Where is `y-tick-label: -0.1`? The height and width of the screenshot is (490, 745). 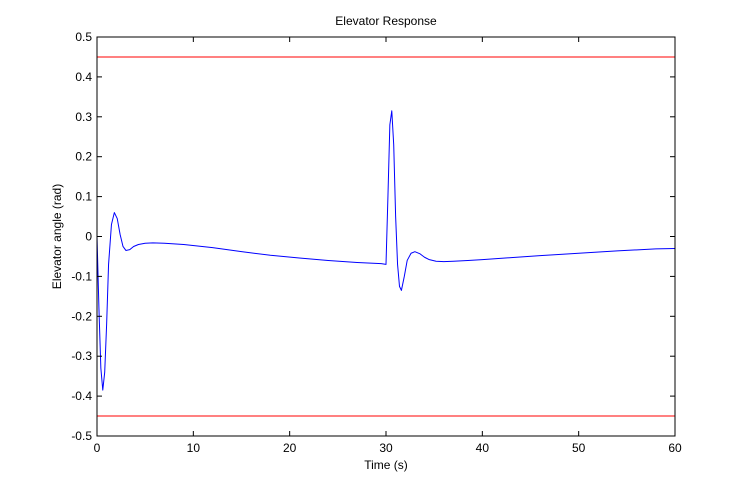 y-tick-label: -0.1 is located at coordinates (81, 276).